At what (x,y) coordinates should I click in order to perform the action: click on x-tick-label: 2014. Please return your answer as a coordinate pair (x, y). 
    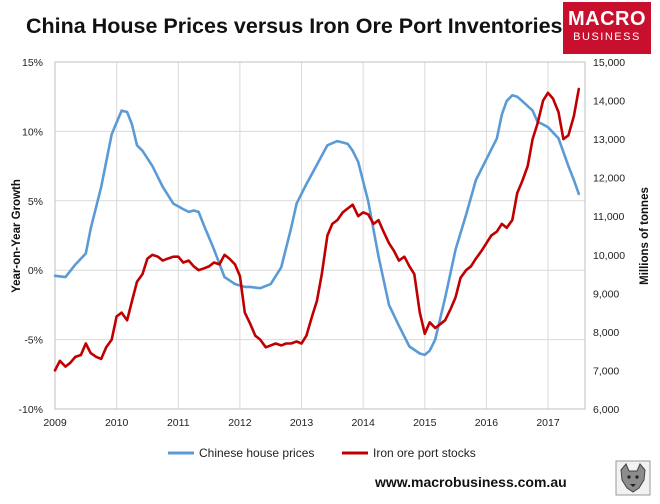
    Looking at the image, I should click on (363, 423).